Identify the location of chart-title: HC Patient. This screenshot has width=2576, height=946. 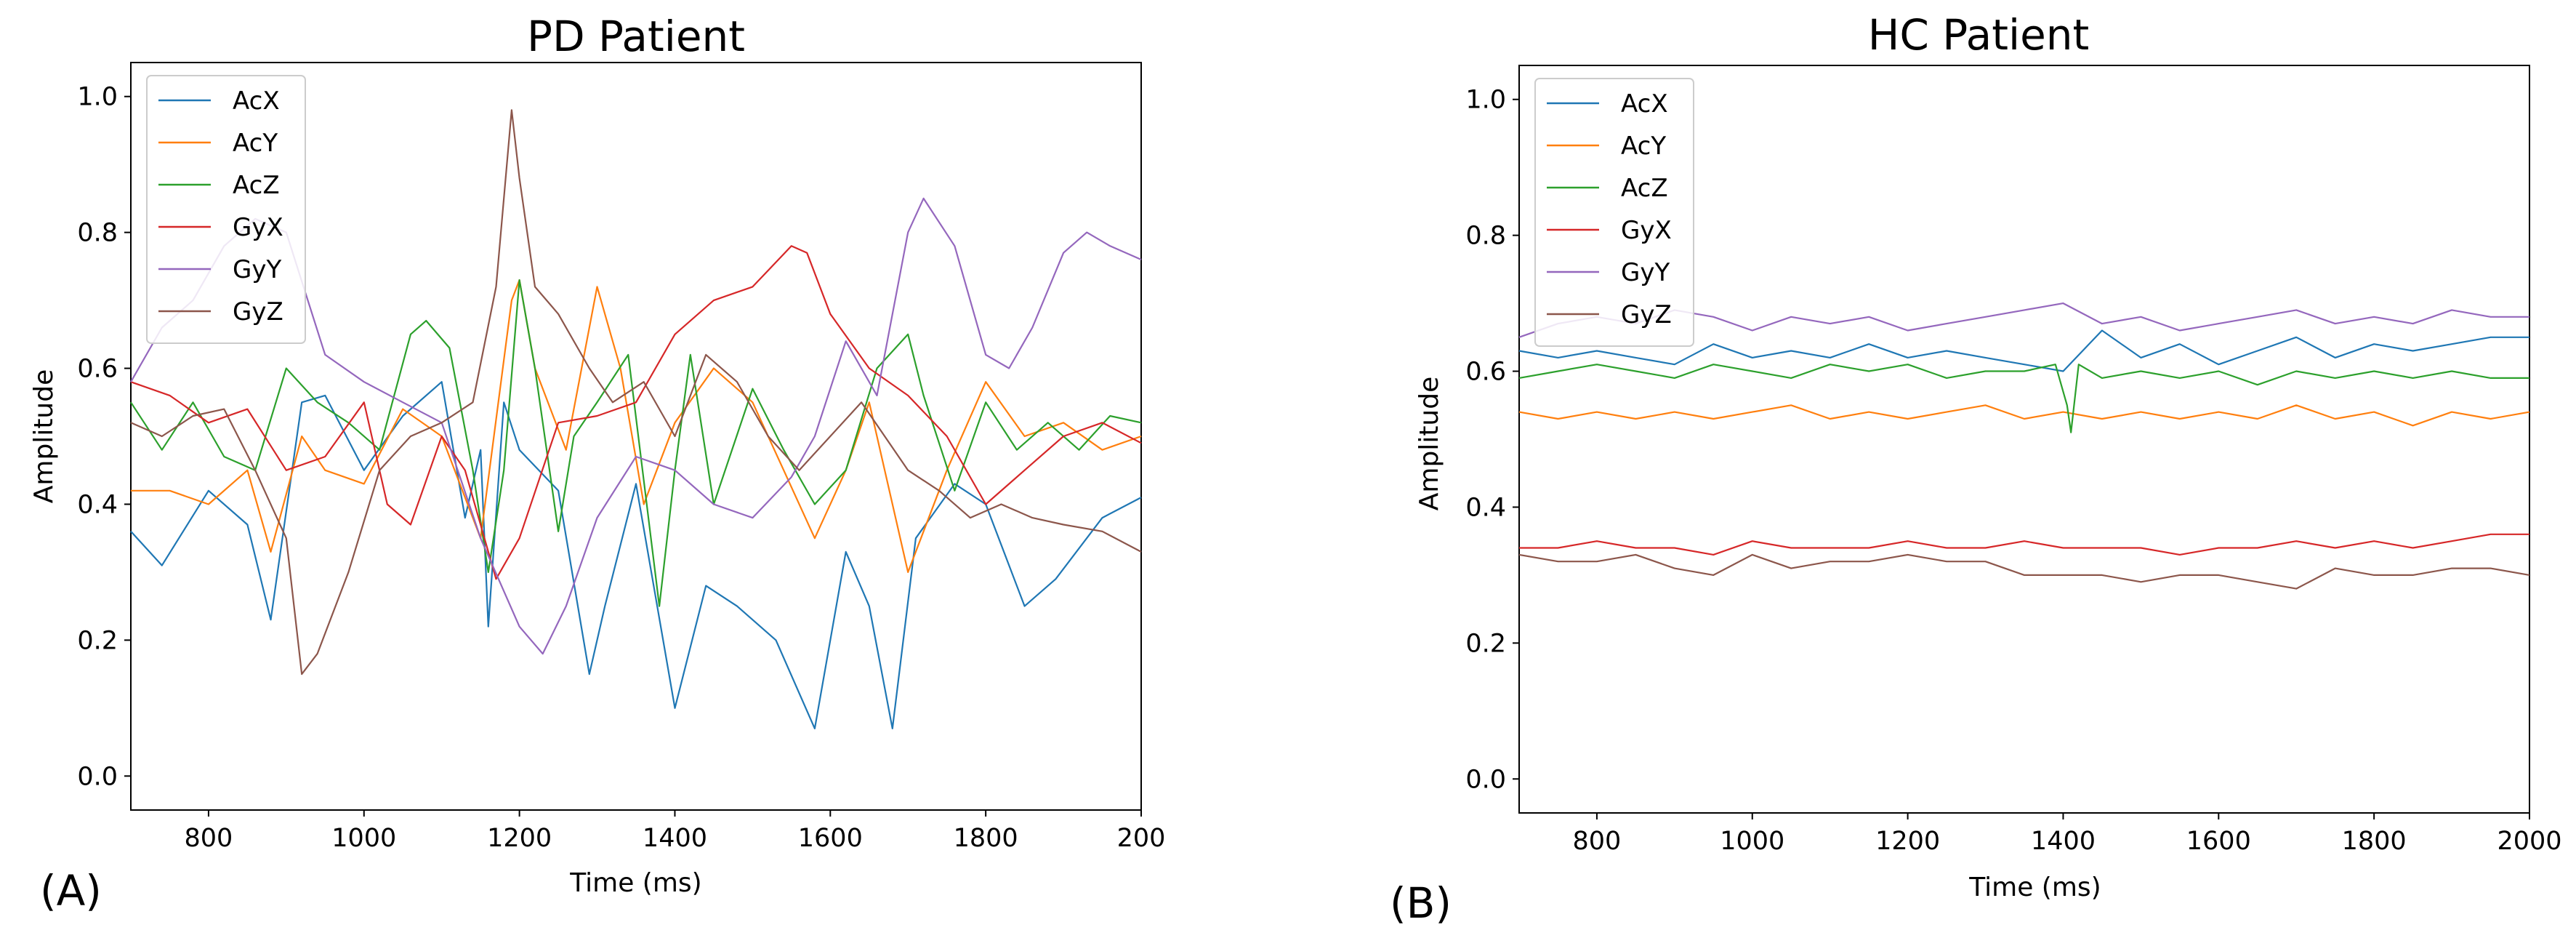
(1979, 35).